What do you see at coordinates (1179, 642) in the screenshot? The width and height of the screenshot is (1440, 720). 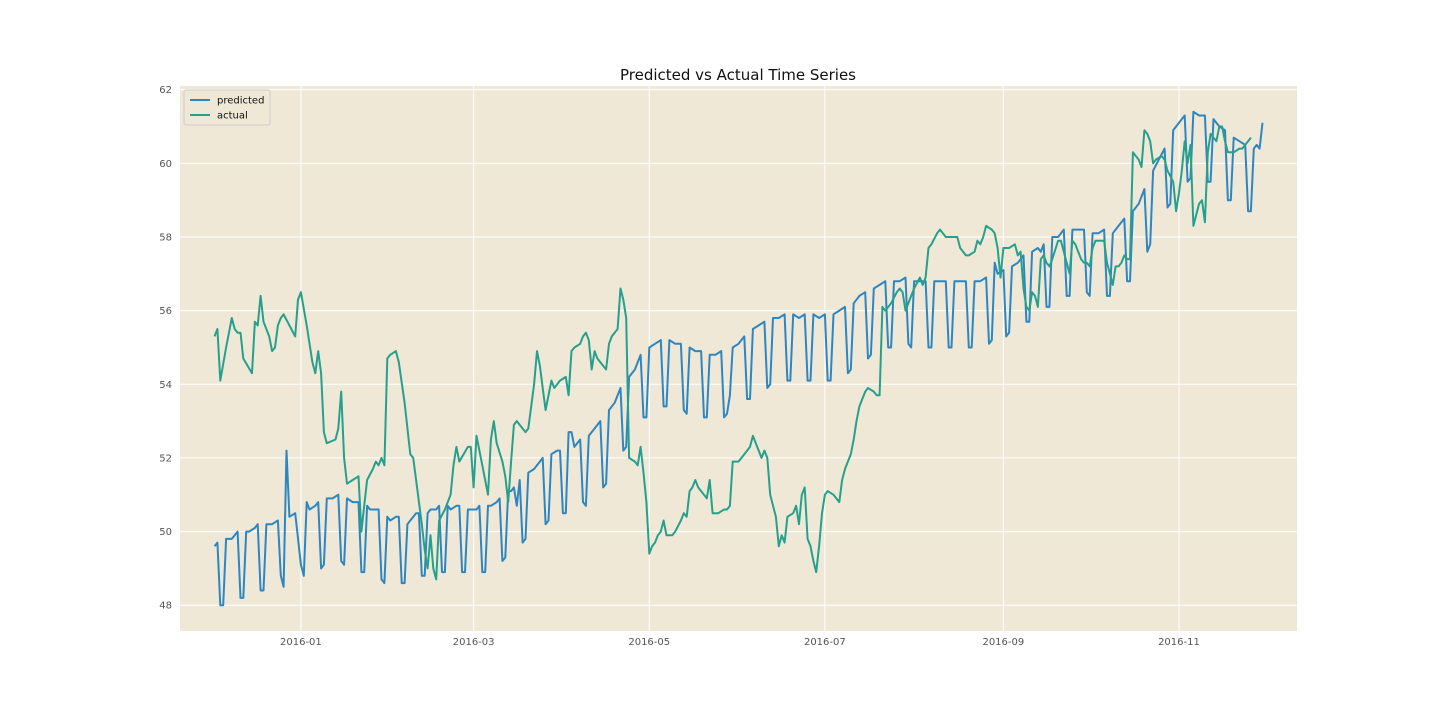 I see `x-tick-label: 2016-11` at bounding box center [1179, 642].